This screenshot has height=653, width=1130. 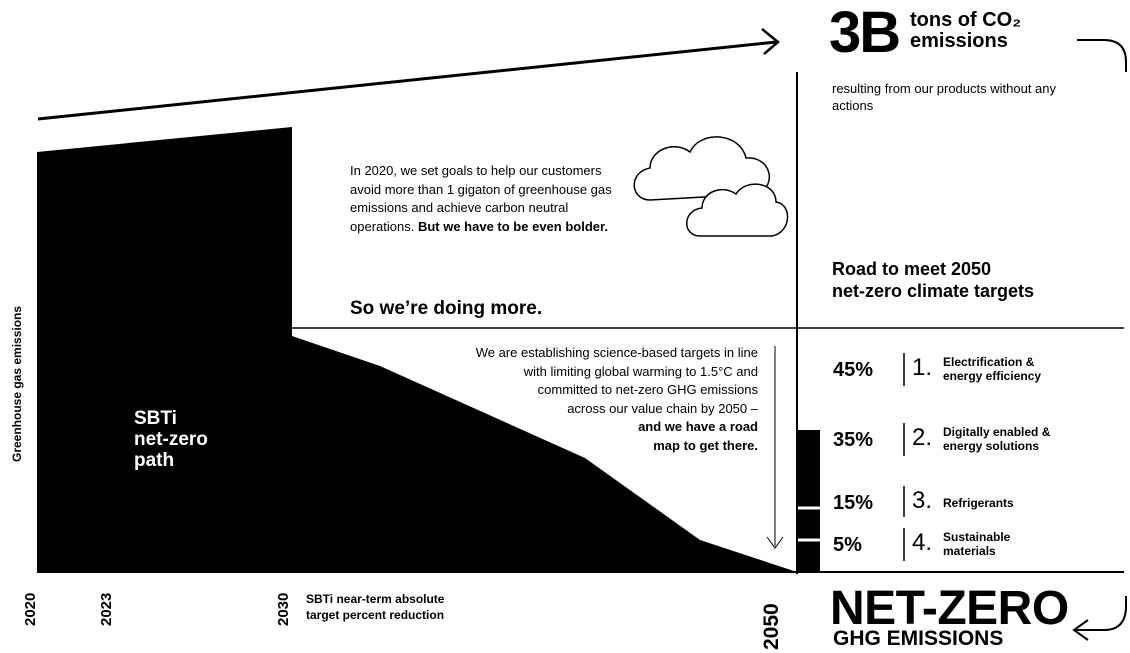 What do you see at coordinates (375, 599) in the screenshot?
I see `near-term-line-1: SBTi near-term absolute` at bounding box center [375, 599].